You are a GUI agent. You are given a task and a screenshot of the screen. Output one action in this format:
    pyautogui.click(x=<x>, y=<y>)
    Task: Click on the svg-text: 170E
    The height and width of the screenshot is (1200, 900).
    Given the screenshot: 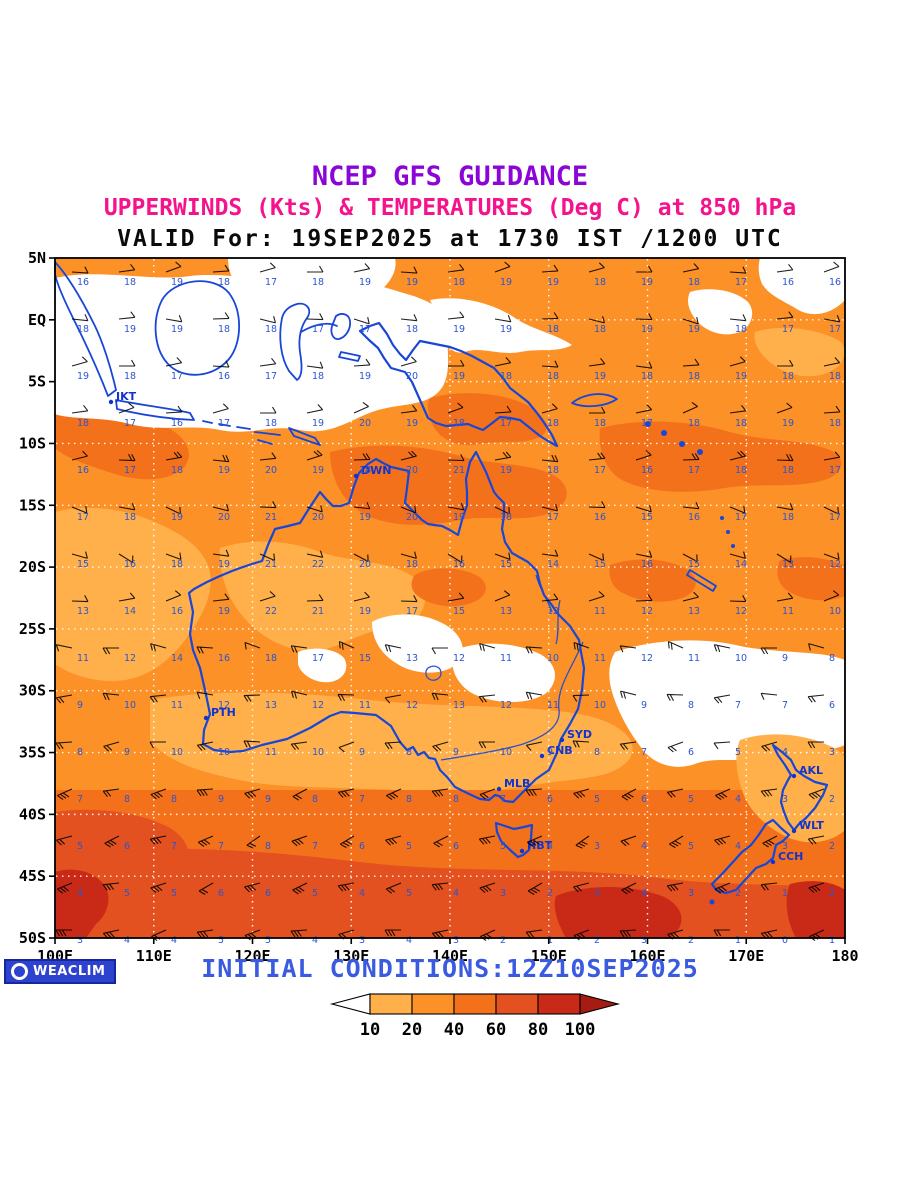 What is the action you would take?
    pyautogui.click(x=746, y=956)
    